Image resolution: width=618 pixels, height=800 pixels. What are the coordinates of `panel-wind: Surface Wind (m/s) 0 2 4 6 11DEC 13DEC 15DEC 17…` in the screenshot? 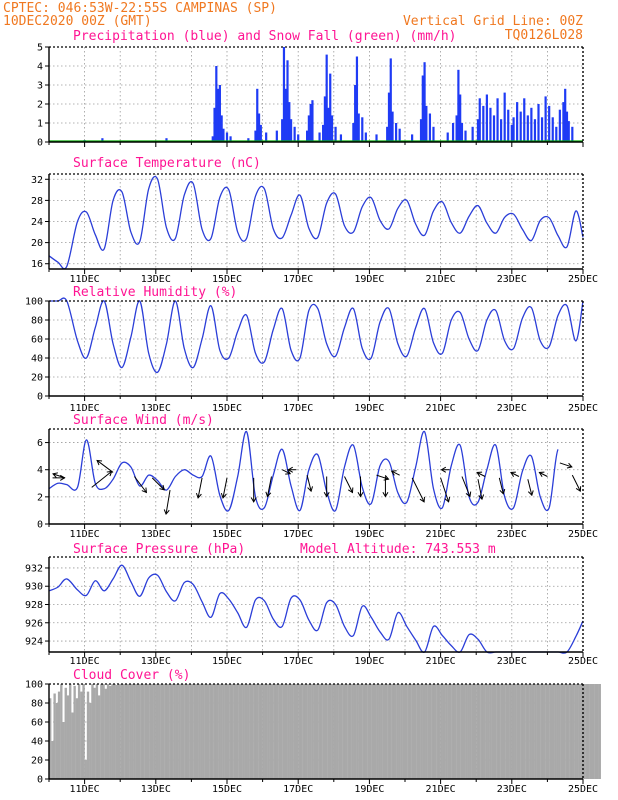 It's located at (317, 476).